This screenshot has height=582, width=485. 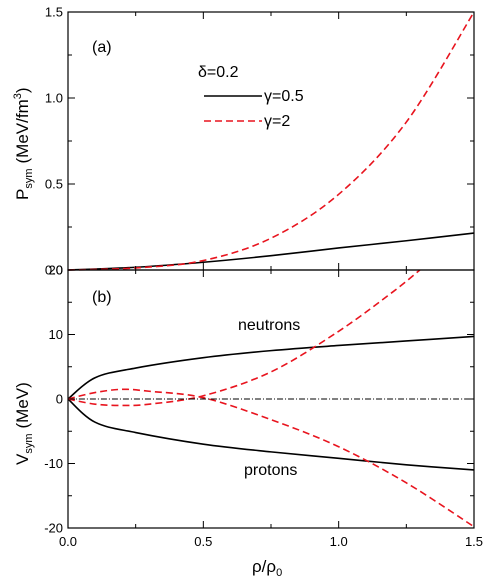 I want to click on y-tick-label: 0, so click(x=59, y=399).